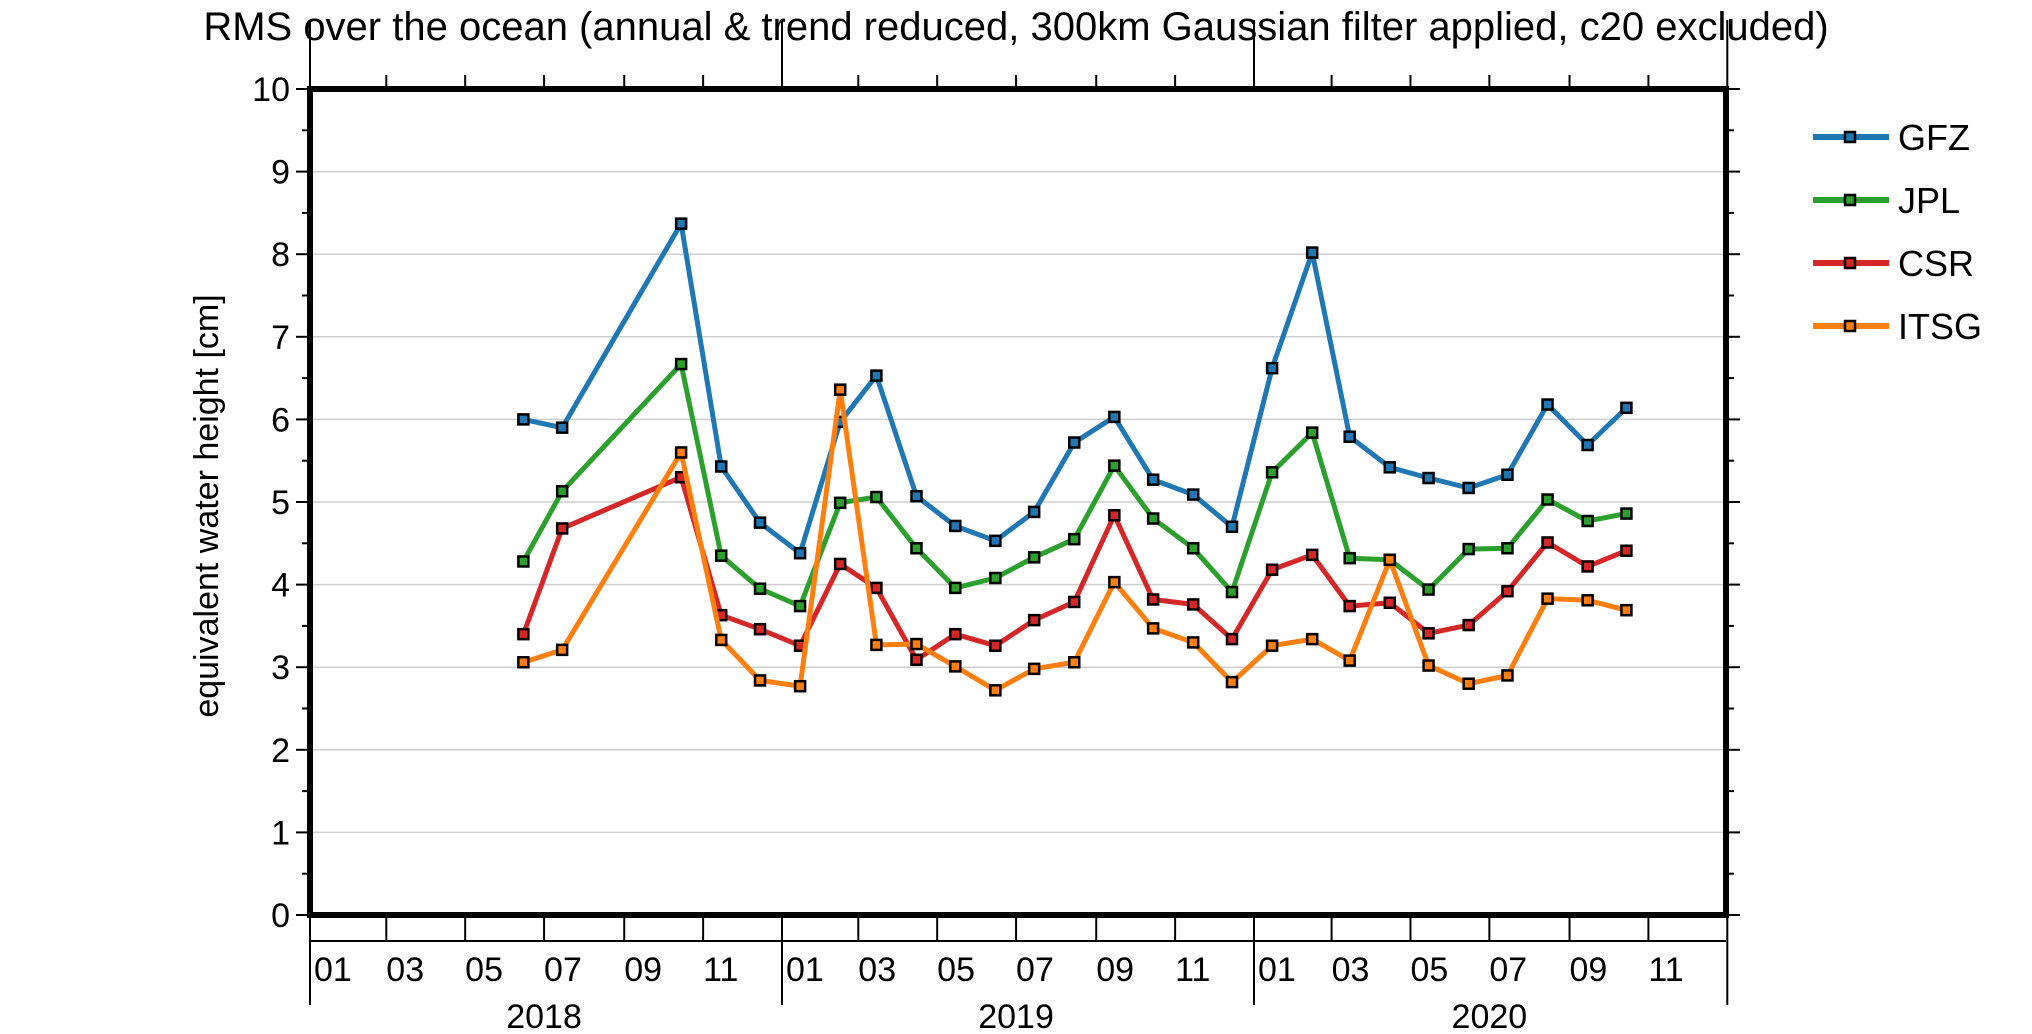 Image resolution: width=2032 pixels, height=1034 pixels. I want to click on y-axis-label: equivalent water height [cm], so click(207, 505).